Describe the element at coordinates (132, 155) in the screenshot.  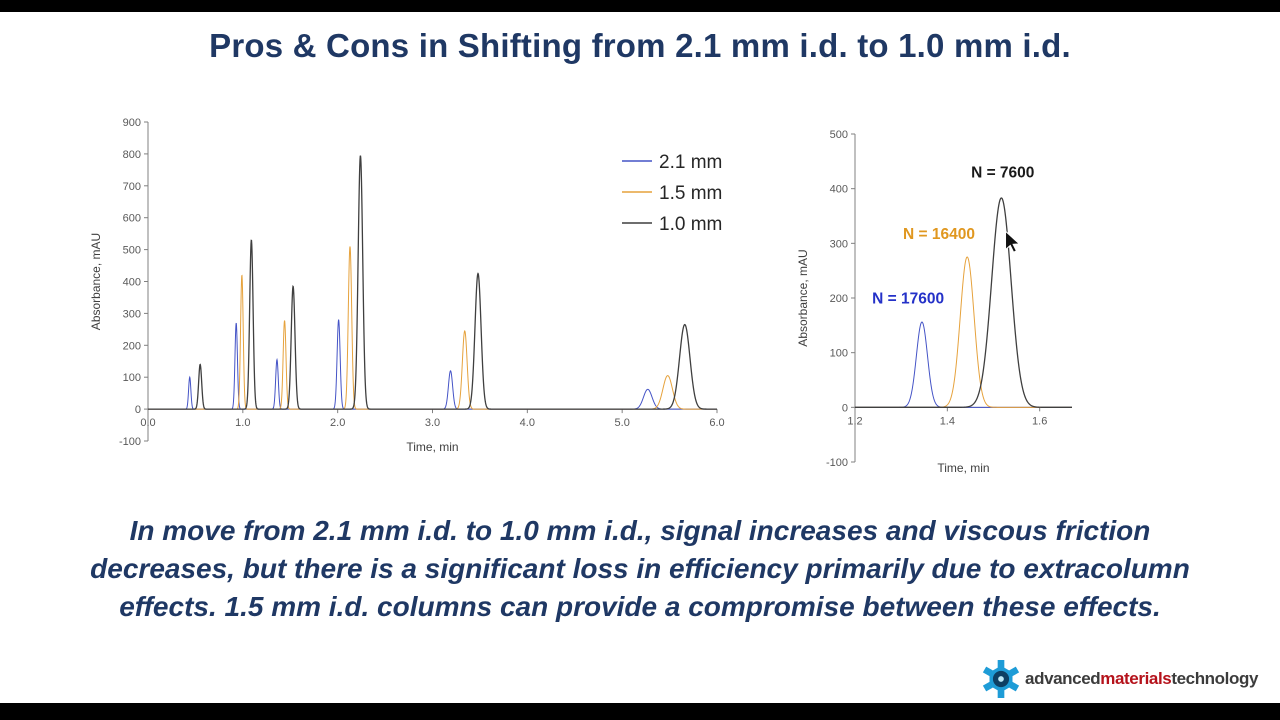
I see `svg-text: 800` at that location.